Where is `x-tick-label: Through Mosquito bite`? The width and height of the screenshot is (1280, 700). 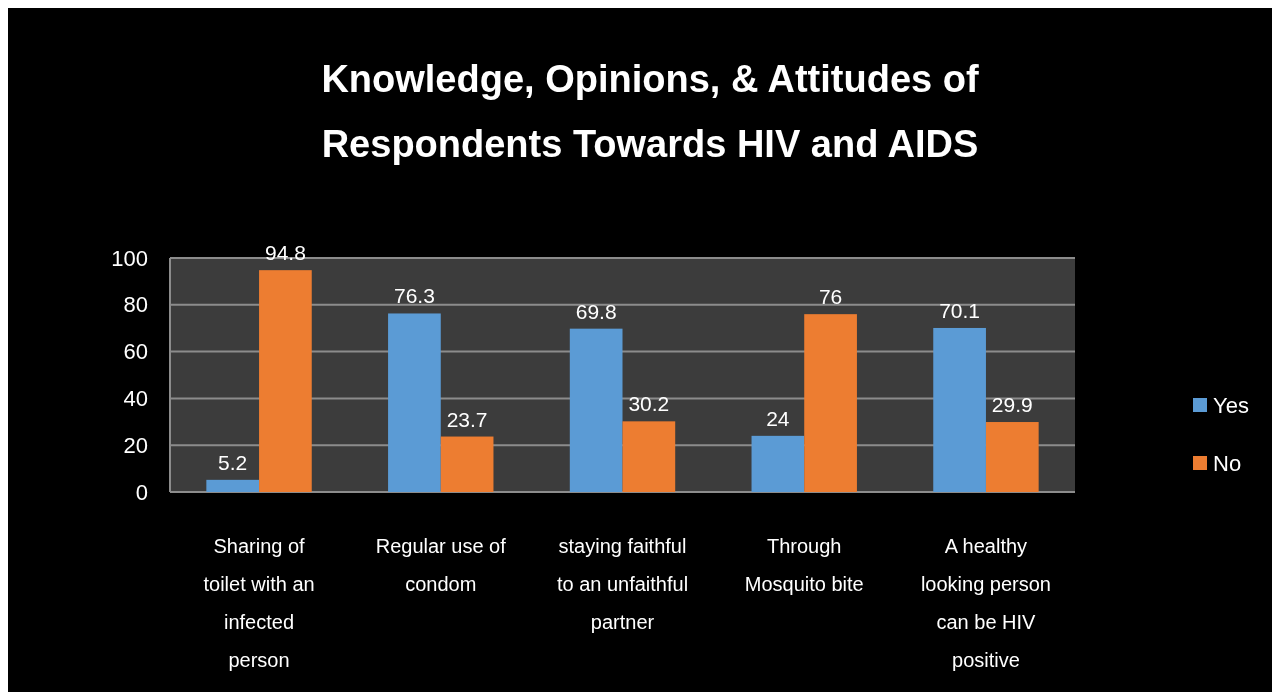 x-tick-label: Through Mosquito bite is located at coordinates (804, 565).